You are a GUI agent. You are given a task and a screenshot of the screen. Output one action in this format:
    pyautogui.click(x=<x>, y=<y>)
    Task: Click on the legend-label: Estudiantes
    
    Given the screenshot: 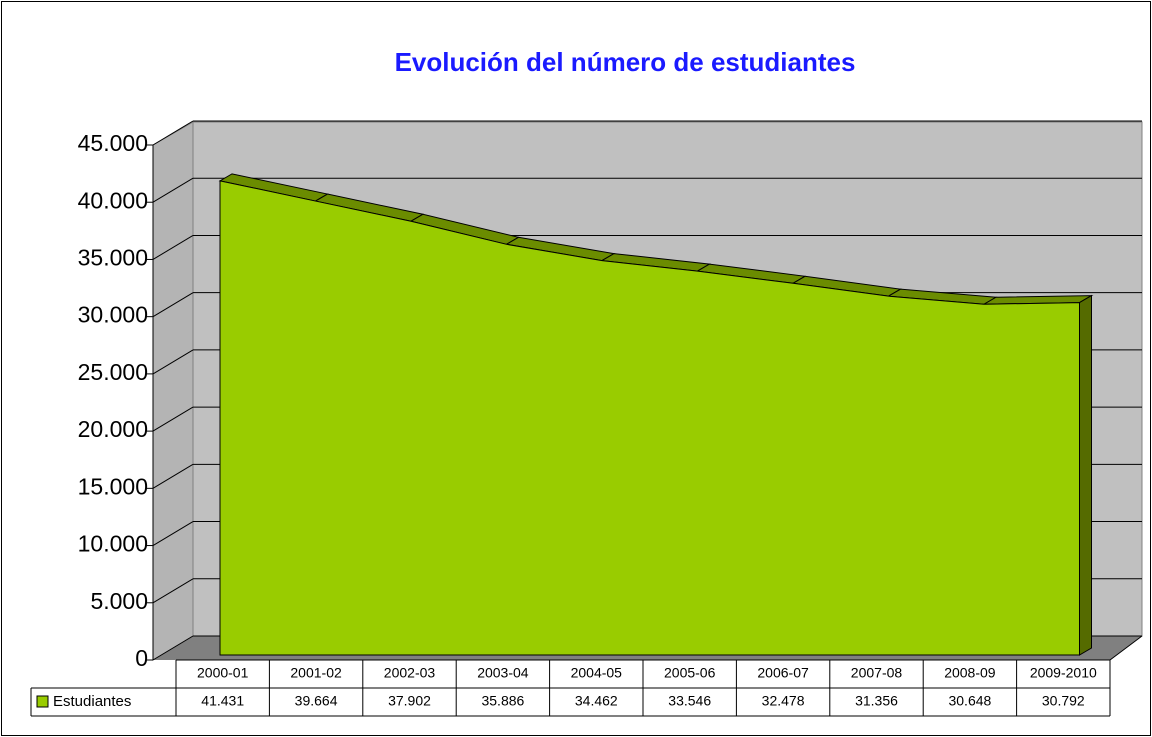 What is the action you would take?
    pyautogui.click(x=92, y=701)
    